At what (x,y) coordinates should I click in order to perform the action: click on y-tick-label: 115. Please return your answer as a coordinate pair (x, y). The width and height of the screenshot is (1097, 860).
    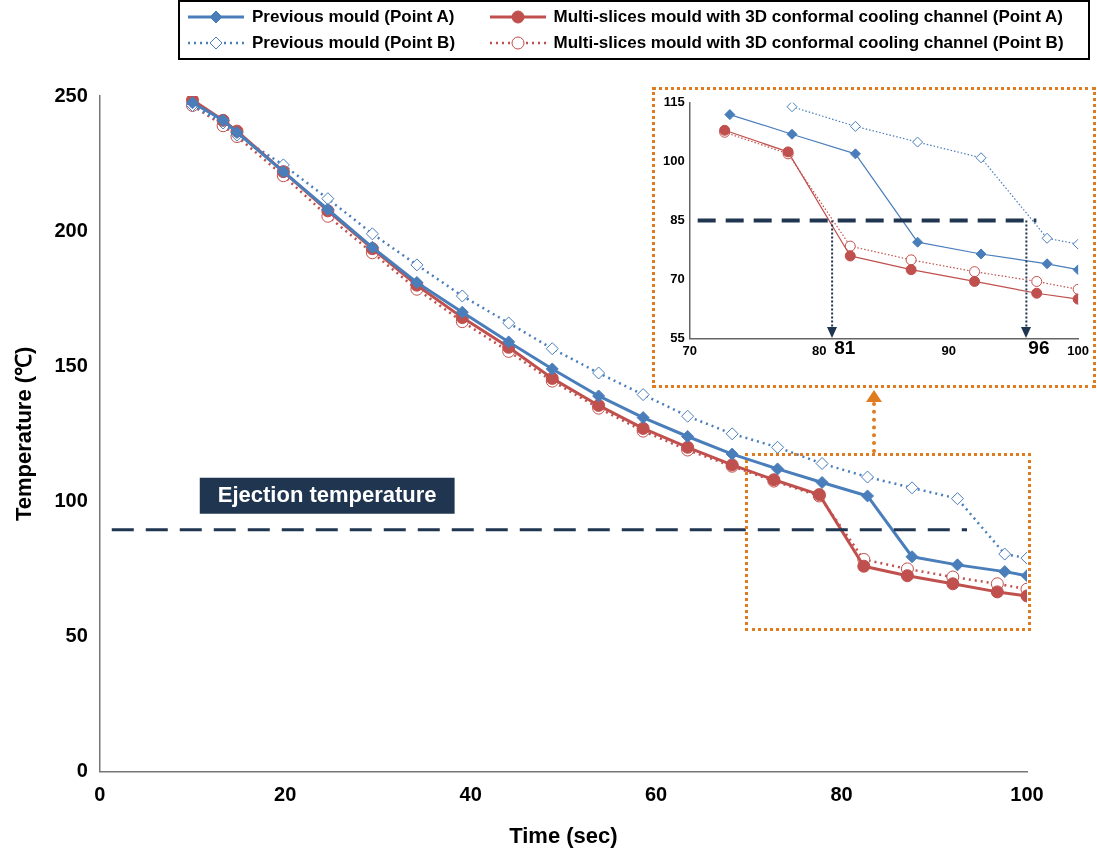
    Looking at the image, I should click on (674, 102).